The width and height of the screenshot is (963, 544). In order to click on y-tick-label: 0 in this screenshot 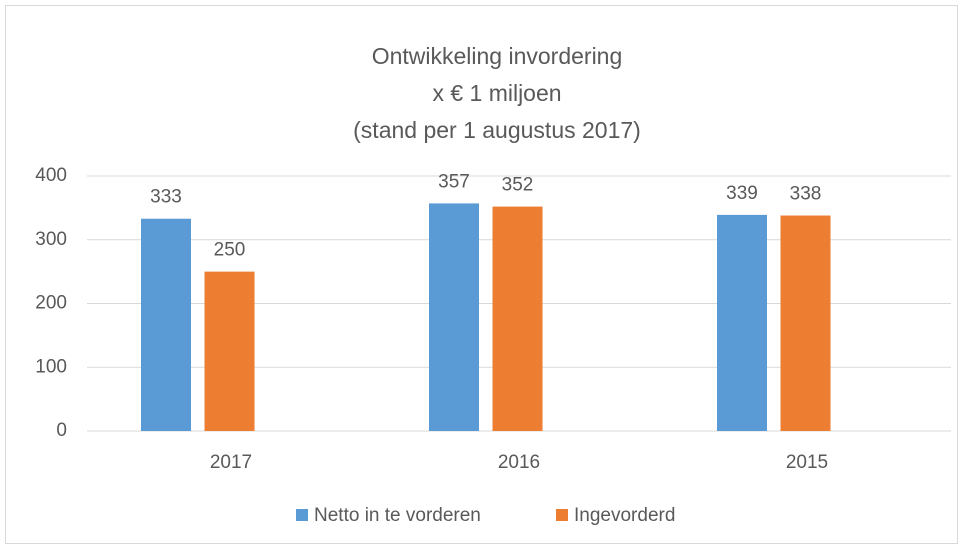, I will do `click(61, 430)`.